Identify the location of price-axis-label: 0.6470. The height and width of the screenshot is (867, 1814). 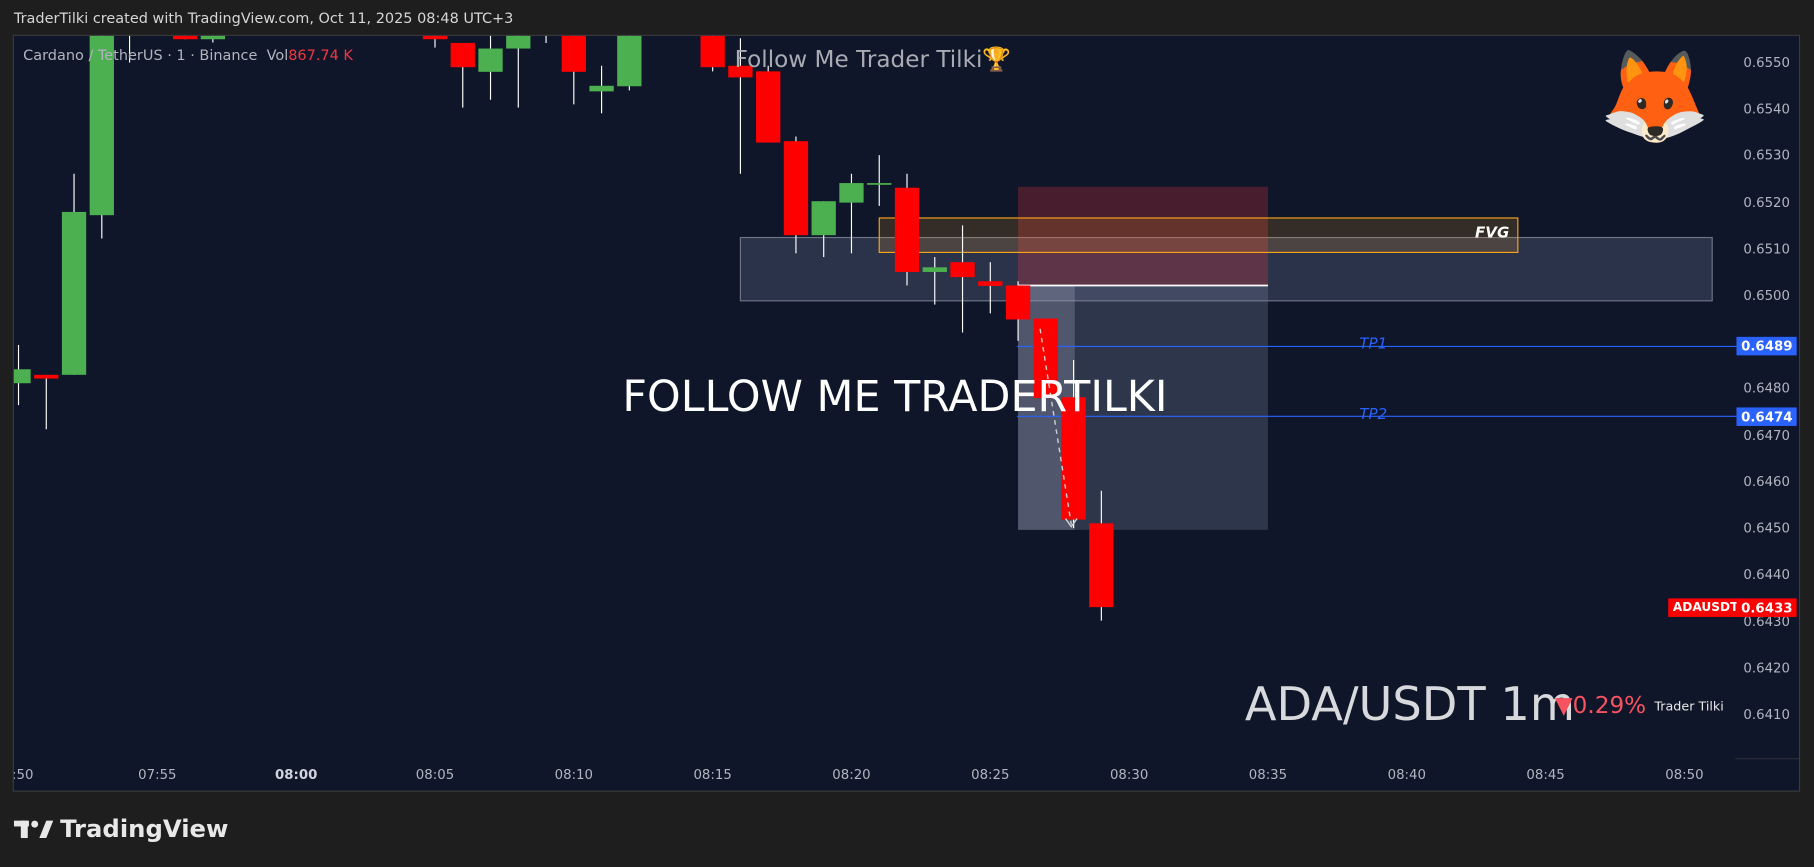
(1766, 434).